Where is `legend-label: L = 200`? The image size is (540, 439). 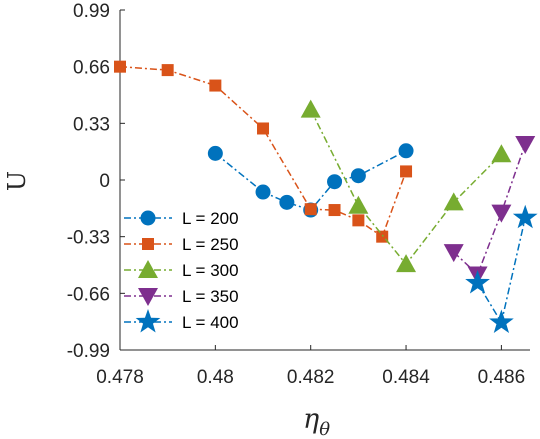
legend-label: L = 200 is located at coordinates (210, 218).